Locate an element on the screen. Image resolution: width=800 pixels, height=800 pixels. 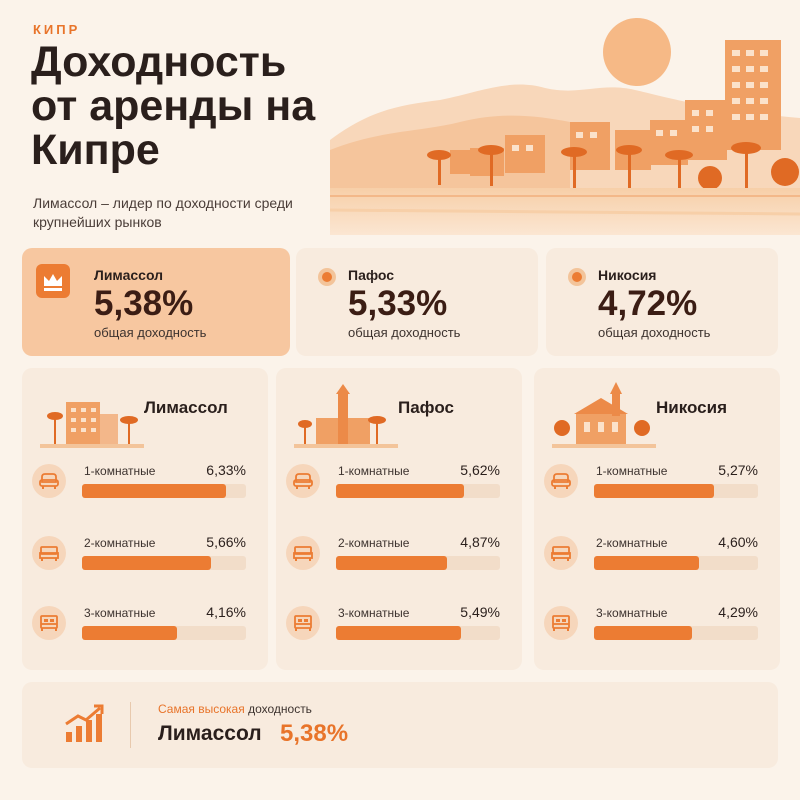
bar-row: 3-комнатные 4,29% is located at coordinates (657, 629).